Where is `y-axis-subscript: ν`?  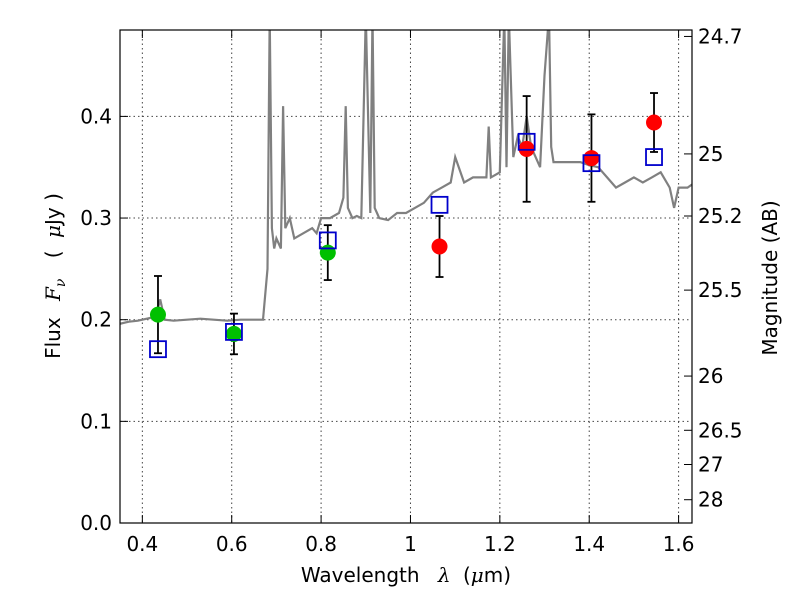 y-axis-subscript: ν is located at coordinates (61, 282).